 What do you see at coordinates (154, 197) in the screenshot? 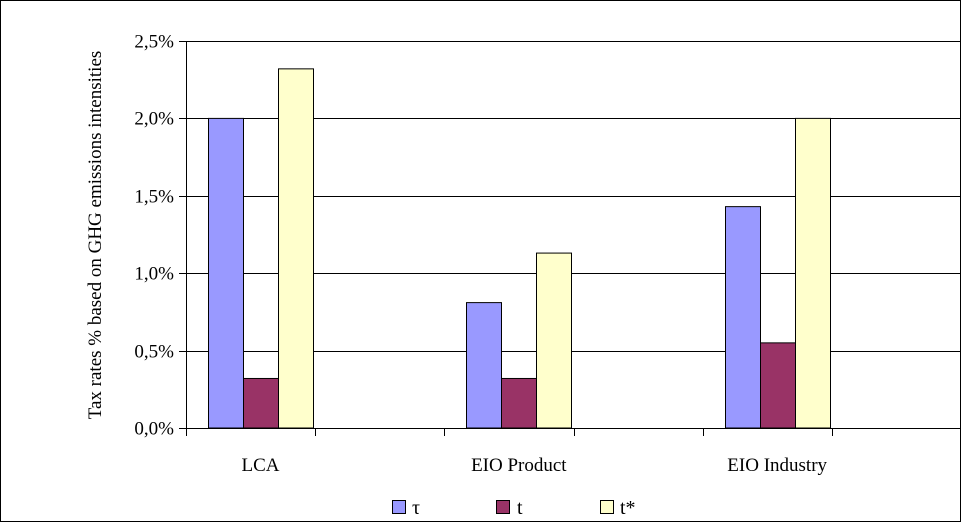
I see `y-tick-label: 1,5%` at bounding box center [154, 197].